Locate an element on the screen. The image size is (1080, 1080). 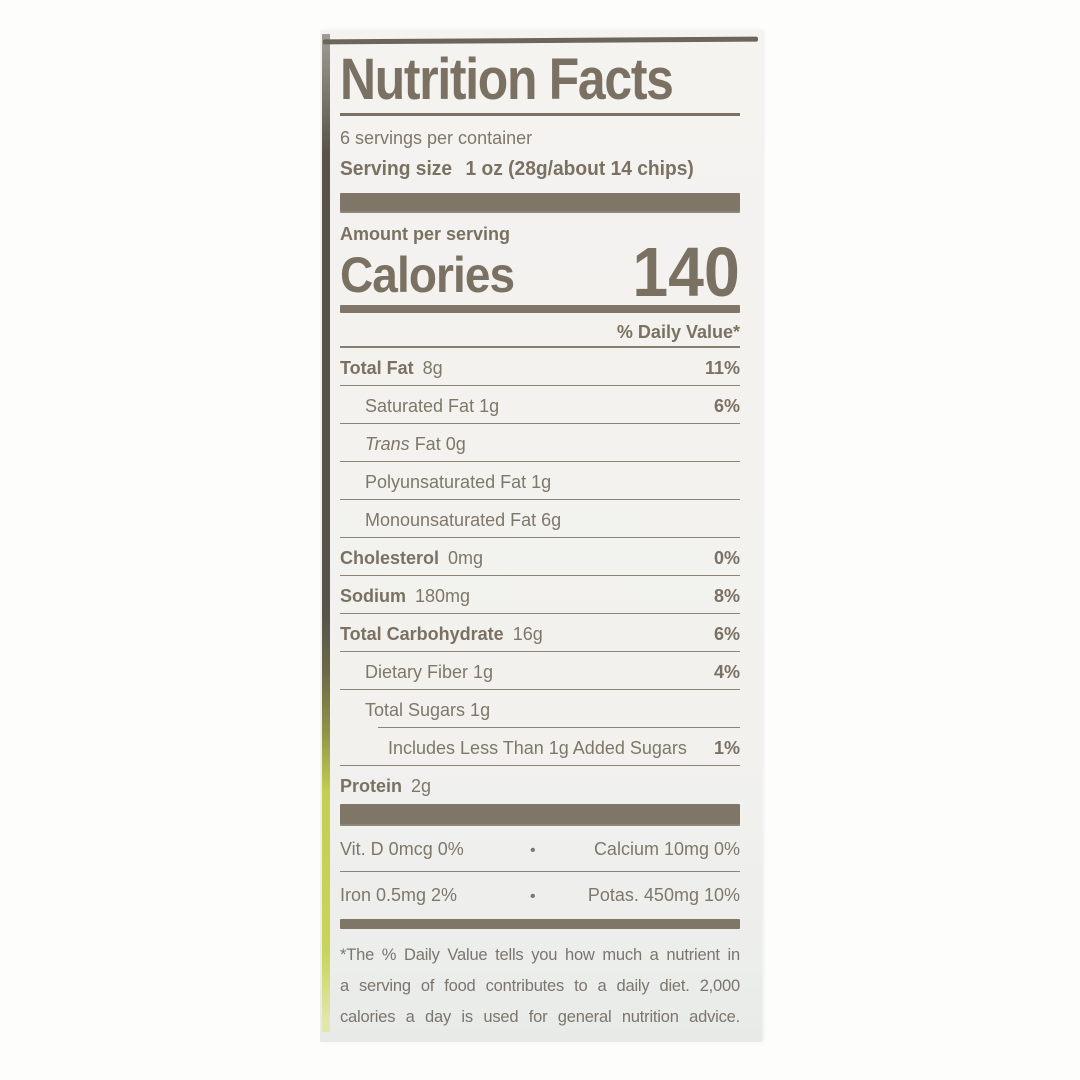
nutrient-name: Fat 0g is located at coordinates (437, 444).